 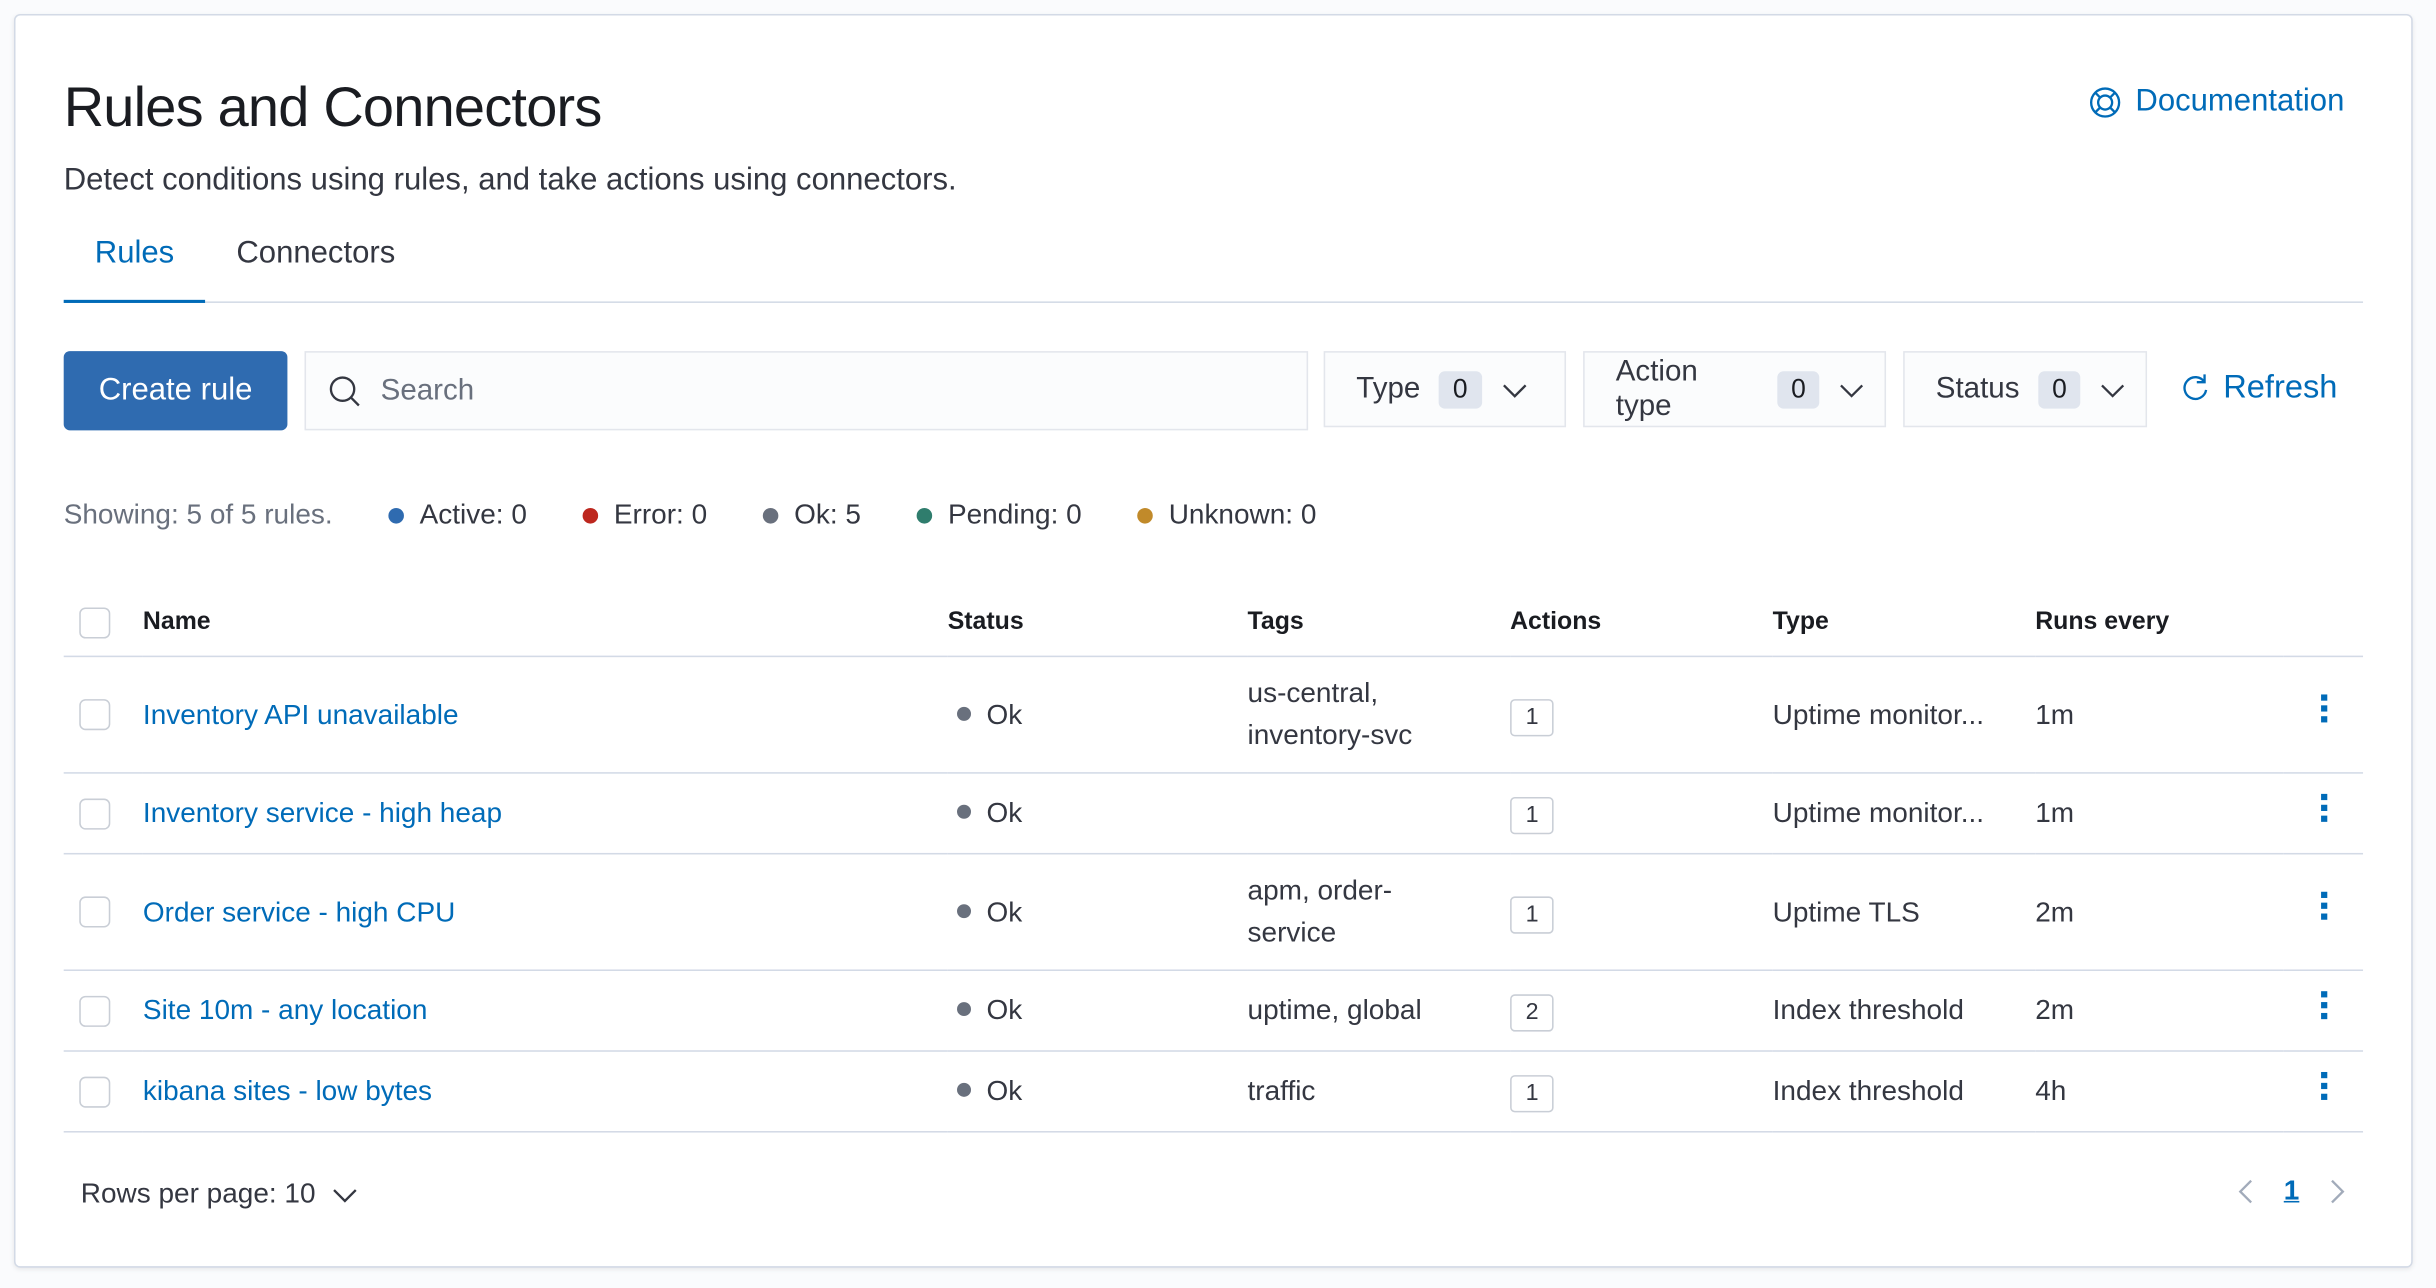 I want to click on rule-name-link: Inventory service - high heap, so click(x=322, y=812).